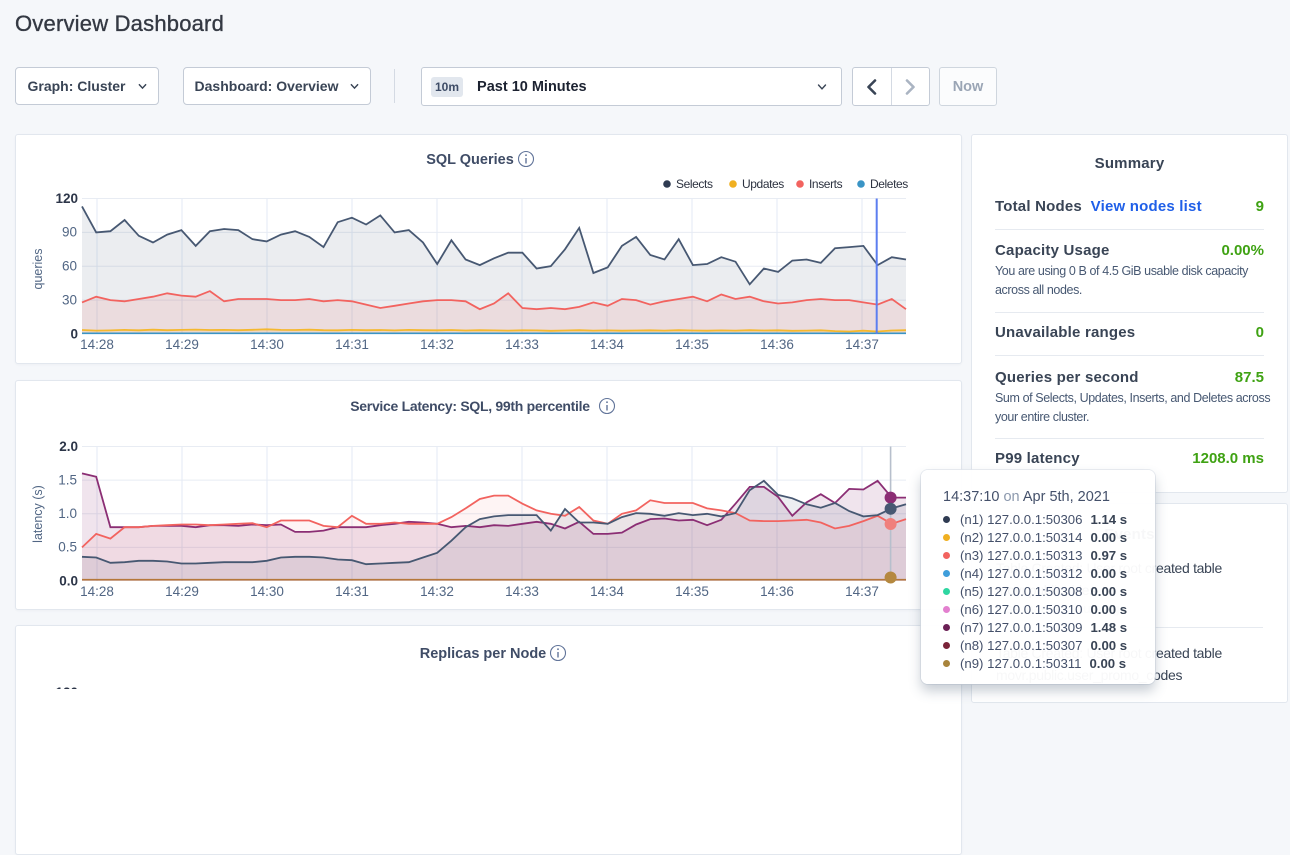 This screenshot has height=855, width=1290. Describe the element at coordinates (826, 184) in the screenshot. I see `svg-text: Inserts` at that location.